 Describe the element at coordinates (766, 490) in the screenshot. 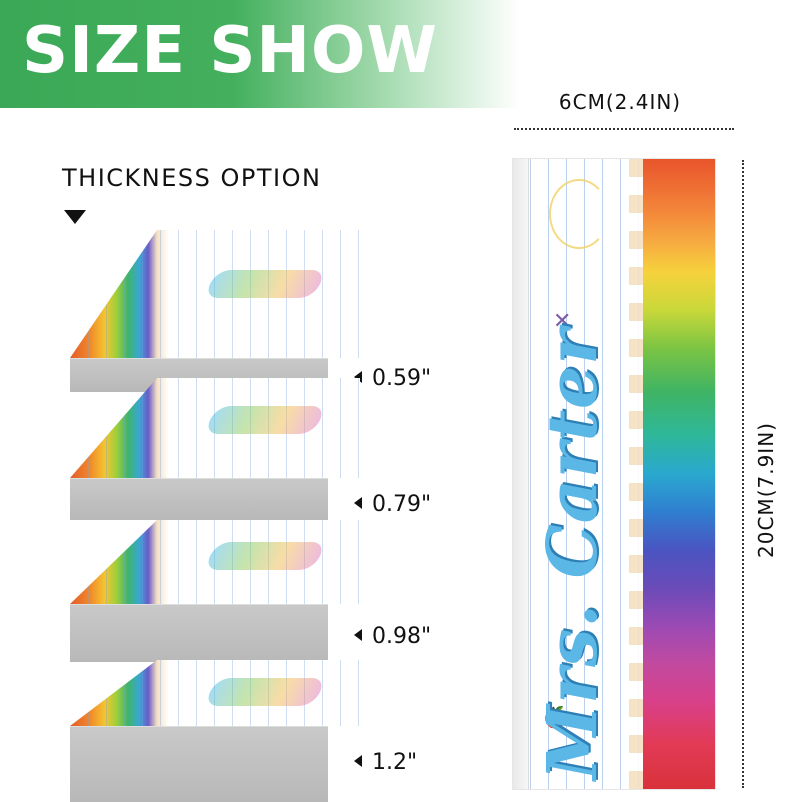

I see `height-dimension-label: 20CM(7.9IN)` at that location.